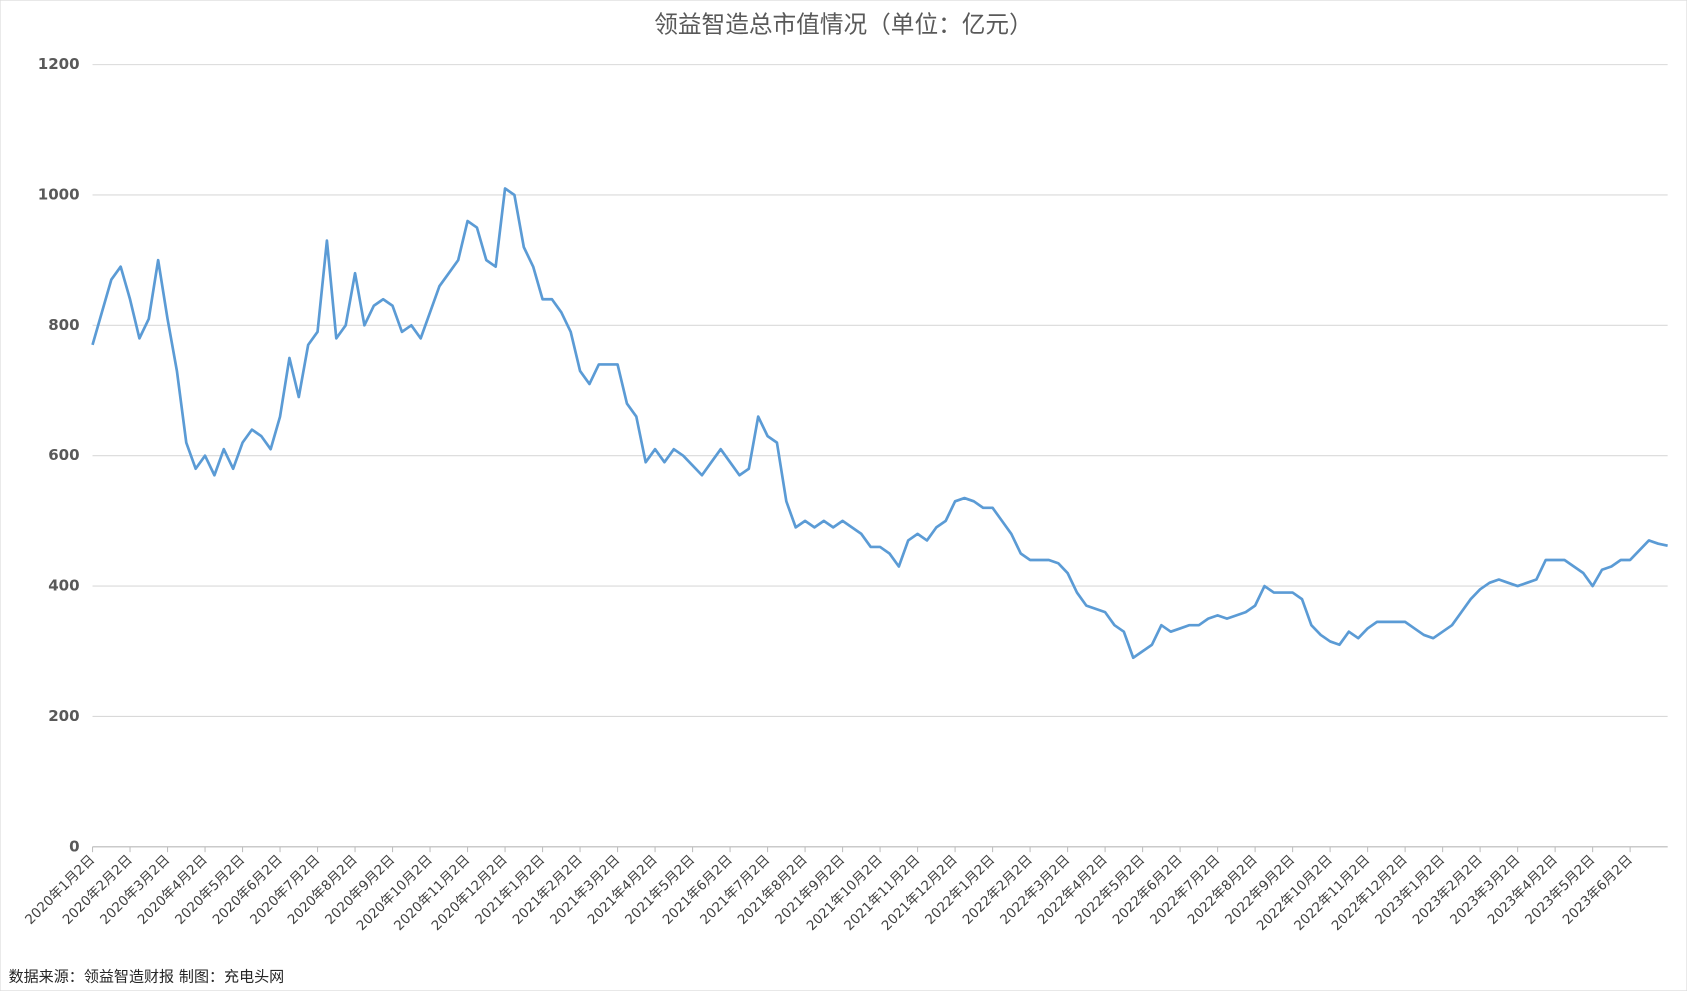 The height and width of the screenshot is (991, 1687). What do you see at coordinates (63, 455) in the screenshot?
I see `y-tick-label: 600` at bounding box center [63, 455].